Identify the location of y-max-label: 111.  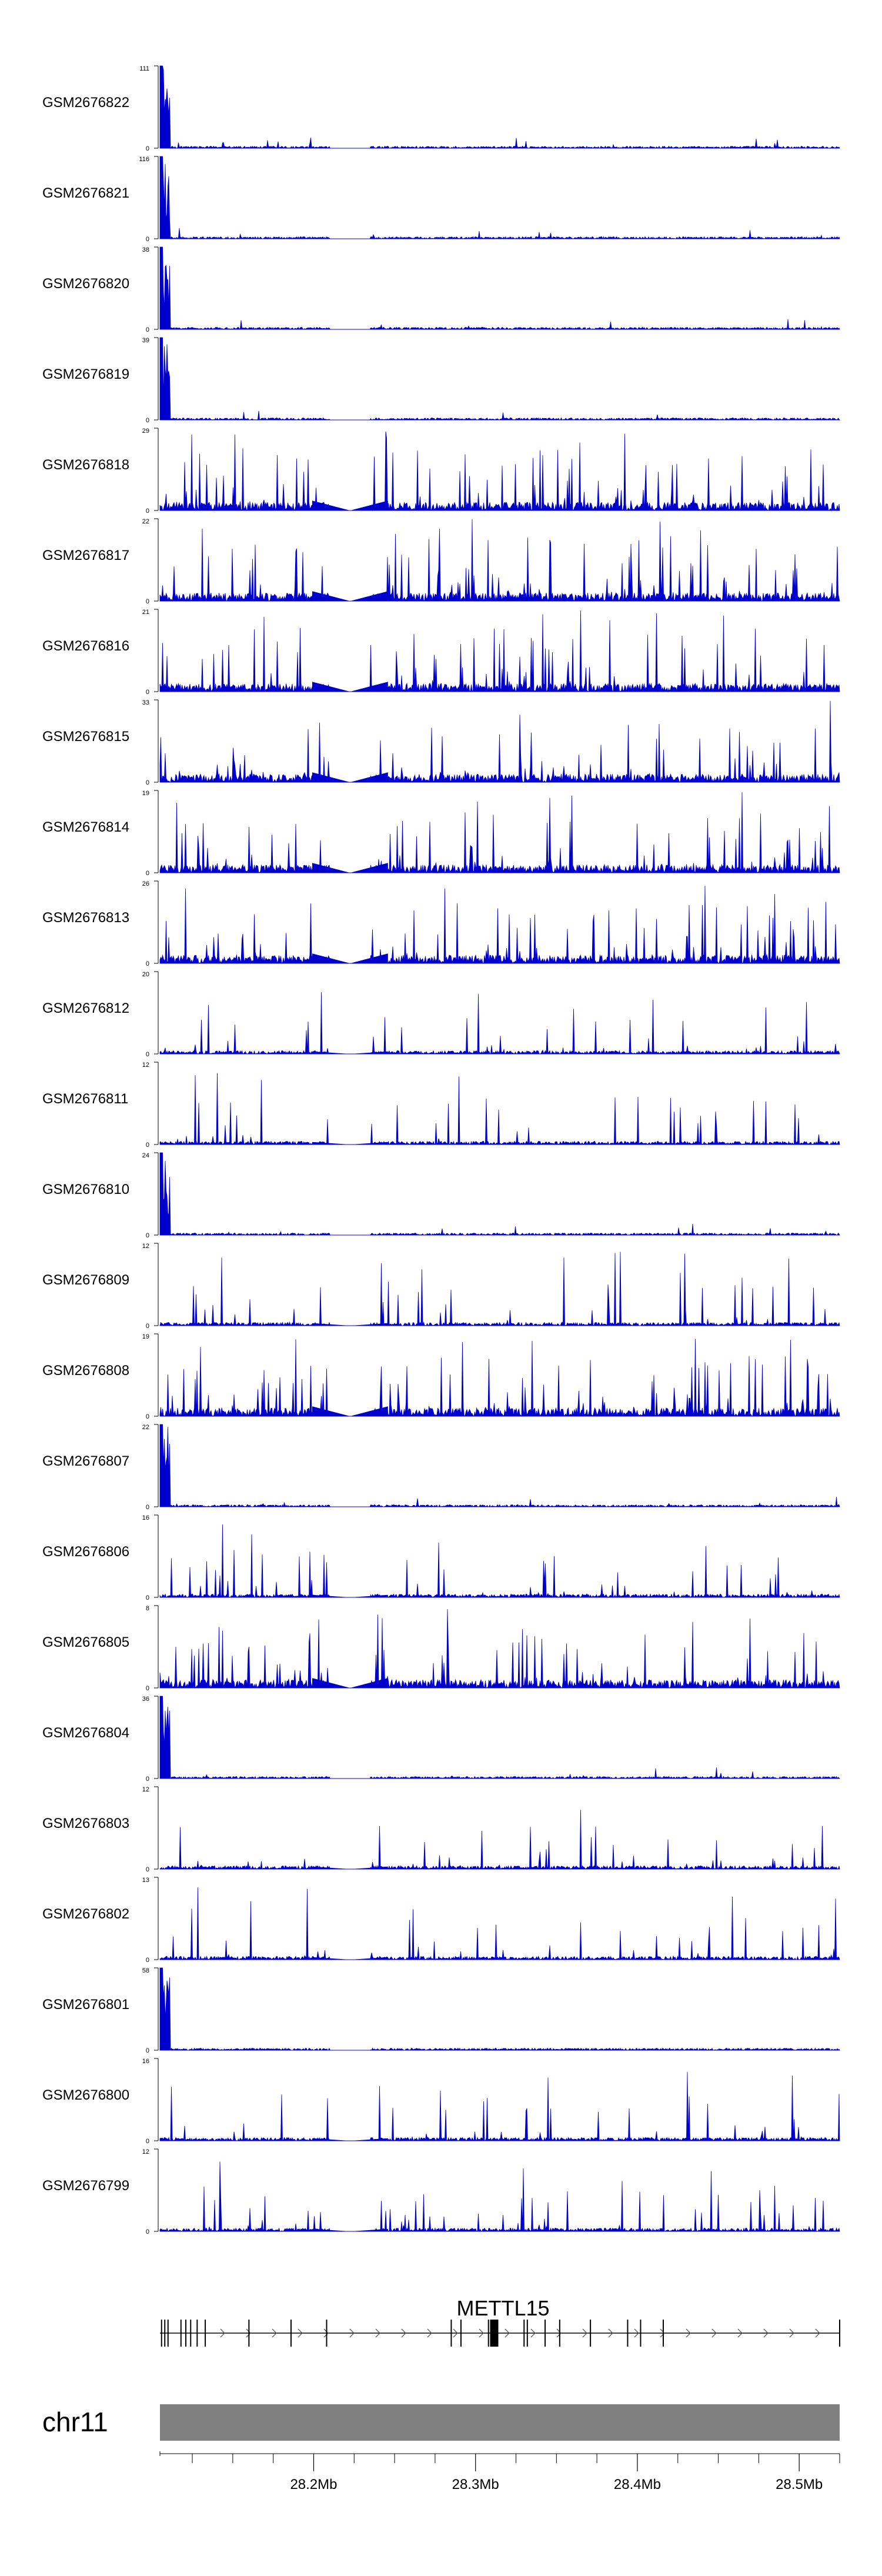
(144, 68).